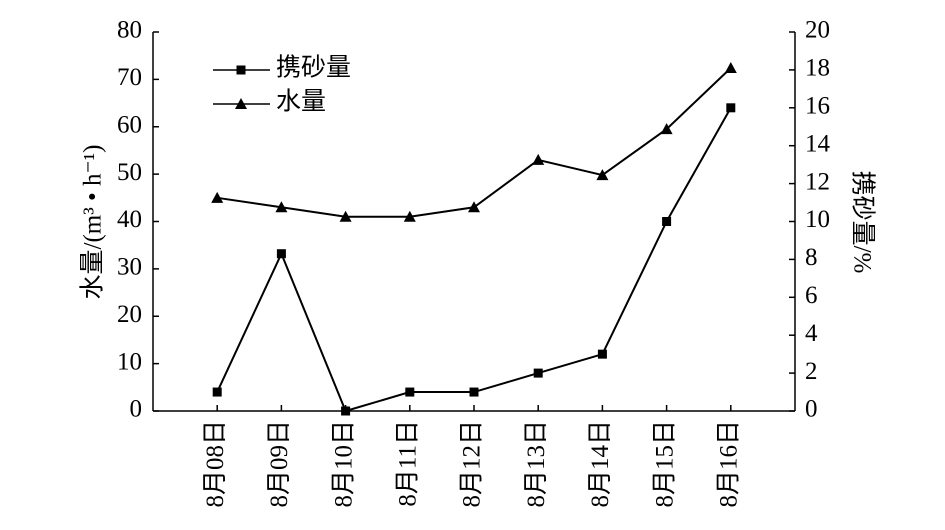  I want to click on y-tick-label: 10, so click(129, 361).